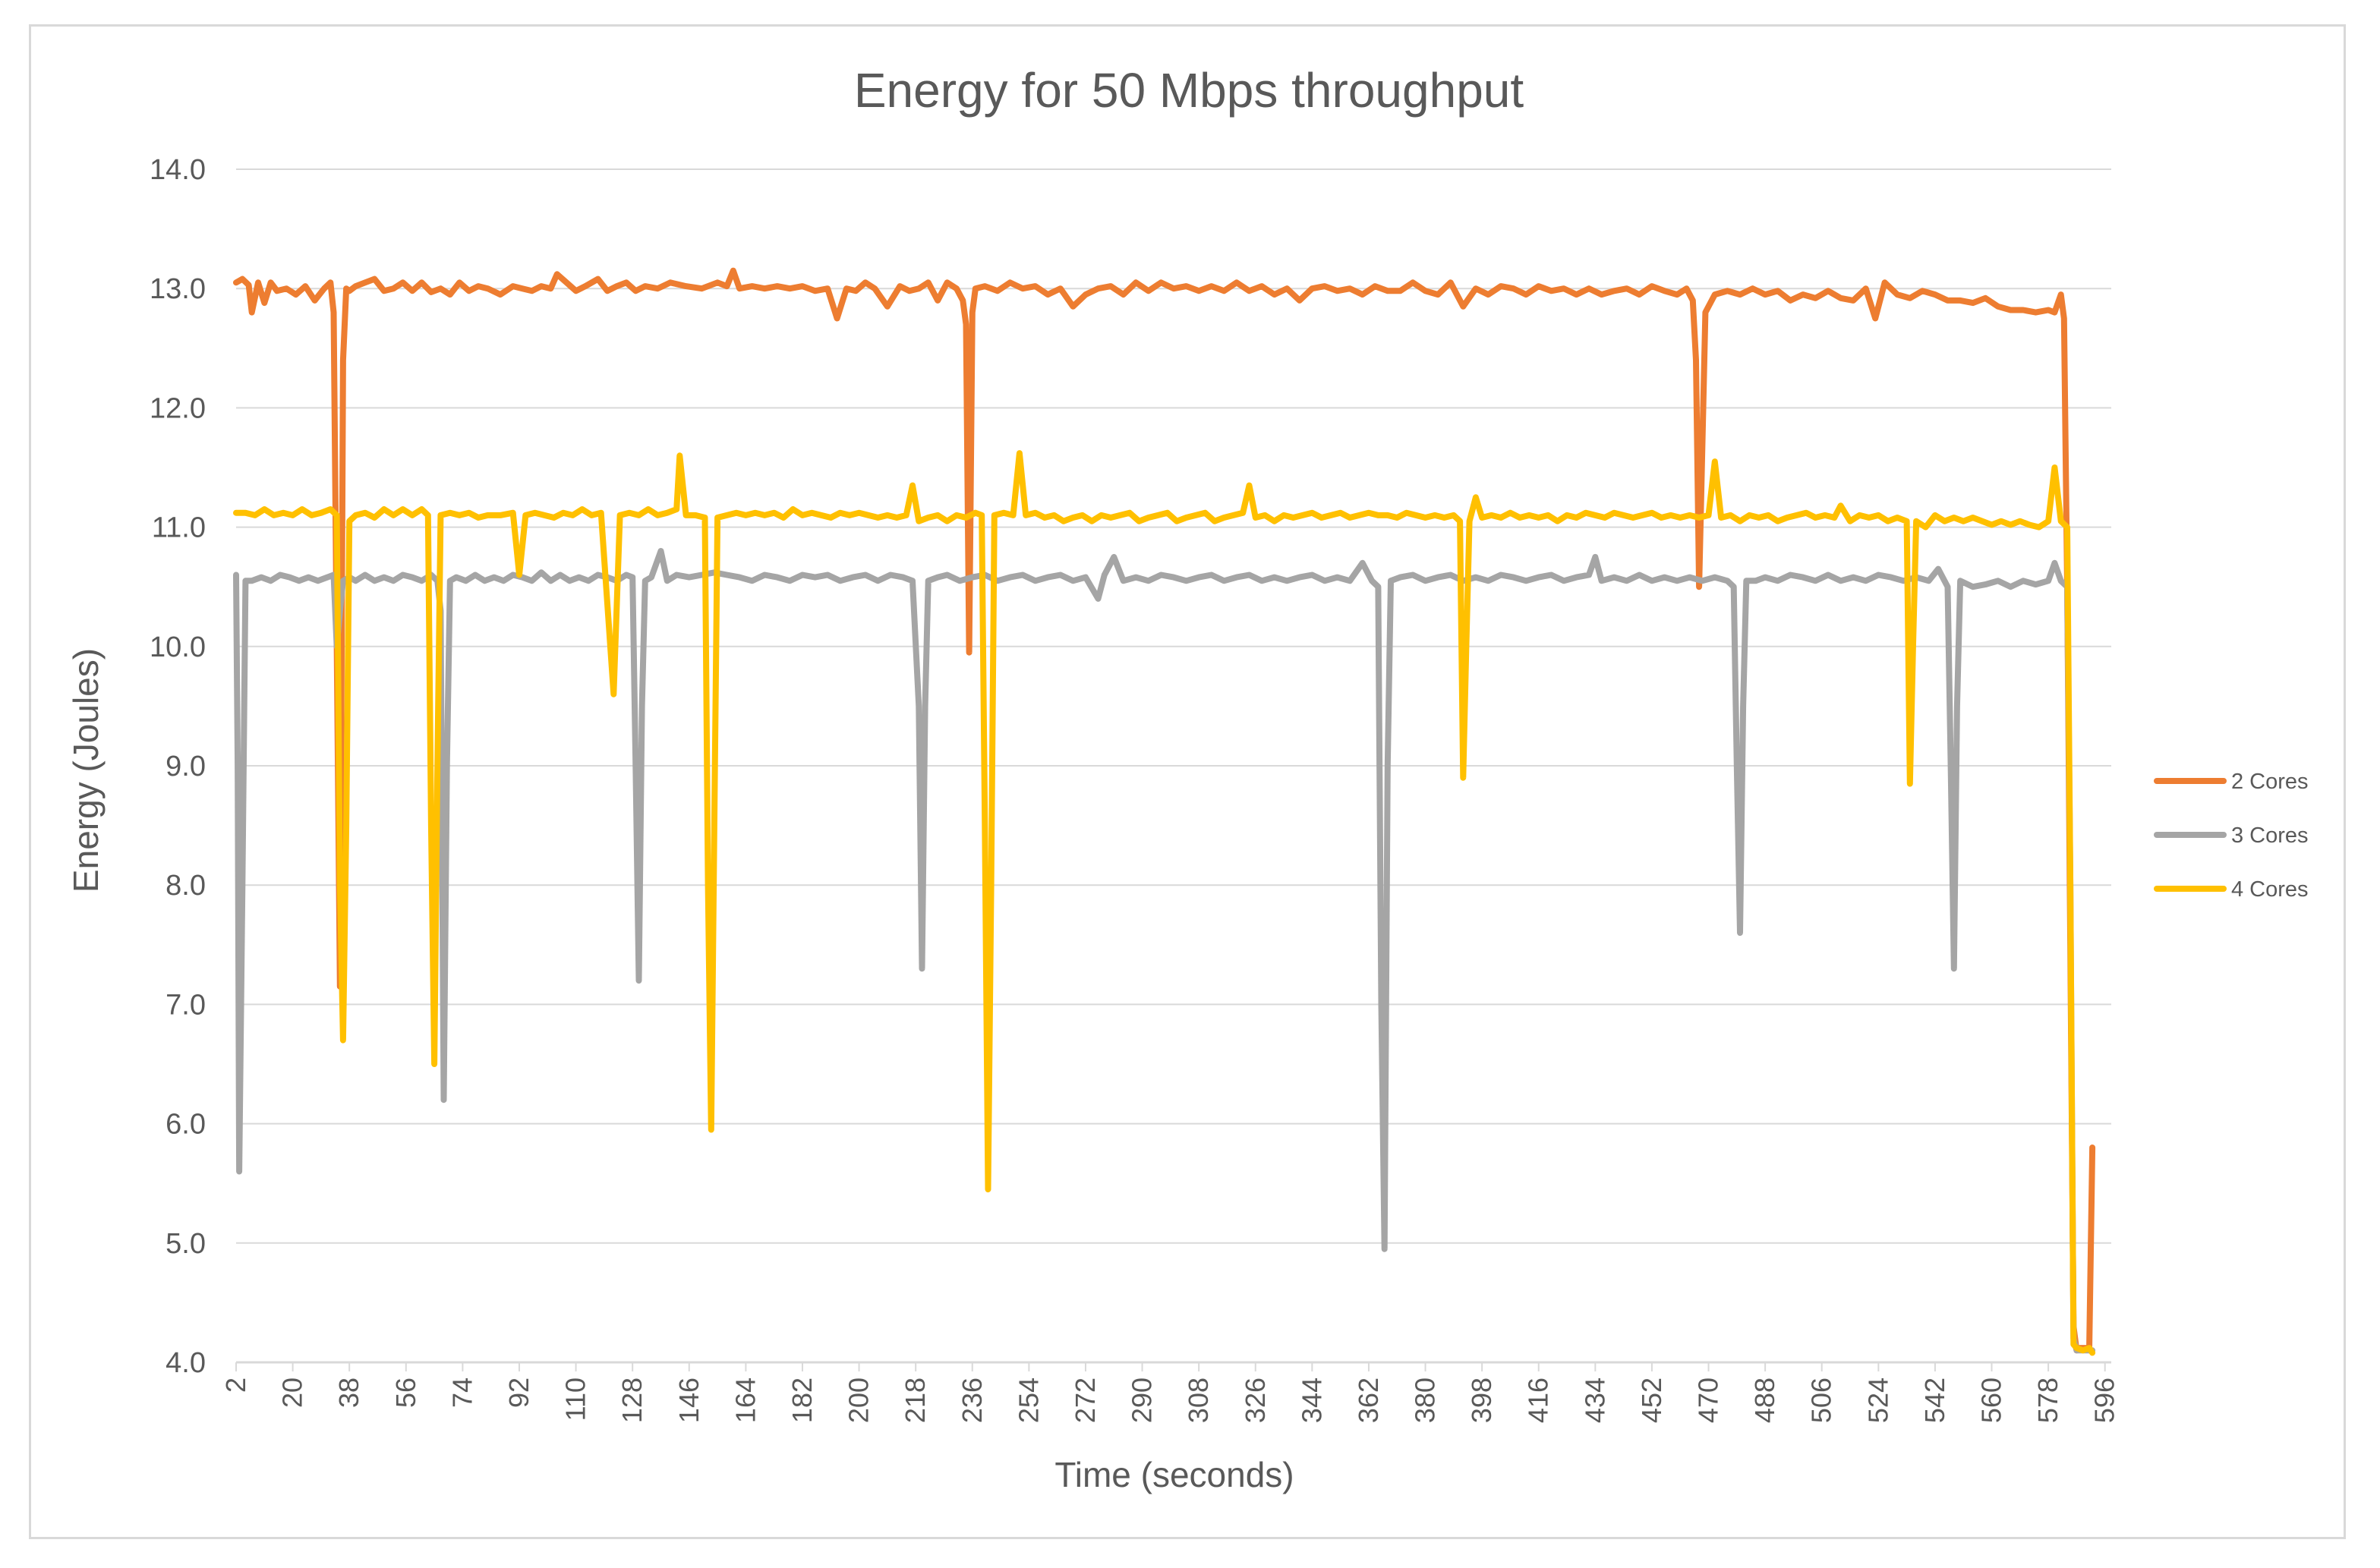 The width and height of the screenshot is (2380, 1568). I want to click on x-tick-434: 434, so click(1594, 1400).